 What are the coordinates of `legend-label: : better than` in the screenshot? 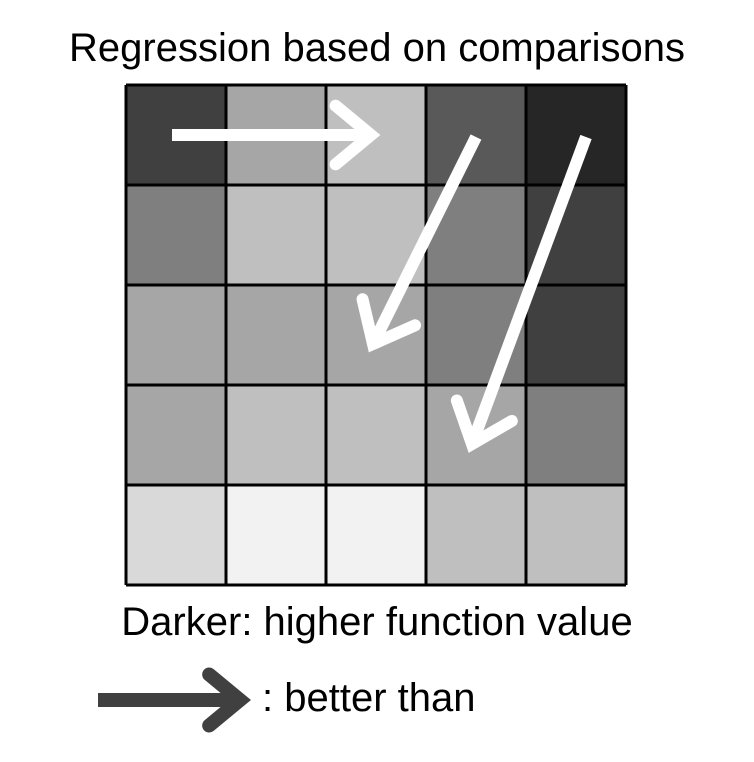 It's located at (369, 698).